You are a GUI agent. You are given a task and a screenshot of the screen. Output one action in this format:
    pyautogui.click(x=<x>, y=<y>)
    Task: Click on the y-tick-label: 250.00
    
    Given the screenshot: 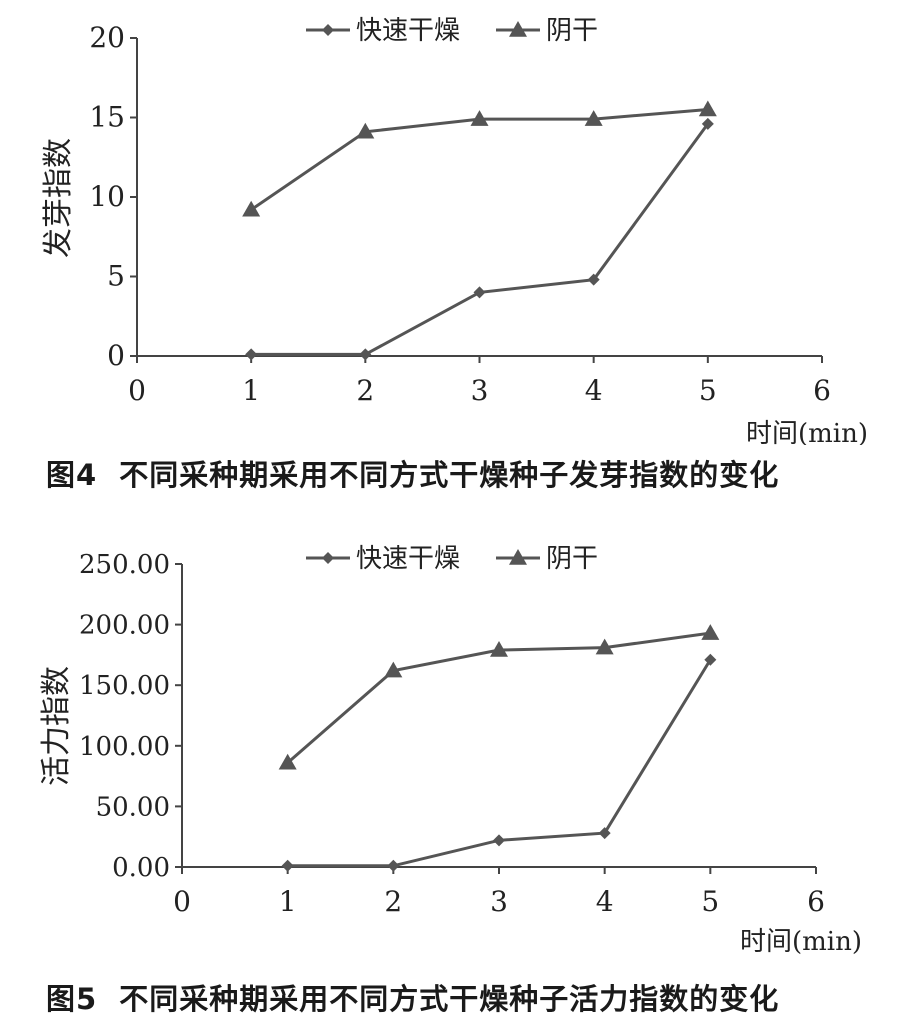 What is the action you would take?
    pyautogui.click(x=124, y=565)
    